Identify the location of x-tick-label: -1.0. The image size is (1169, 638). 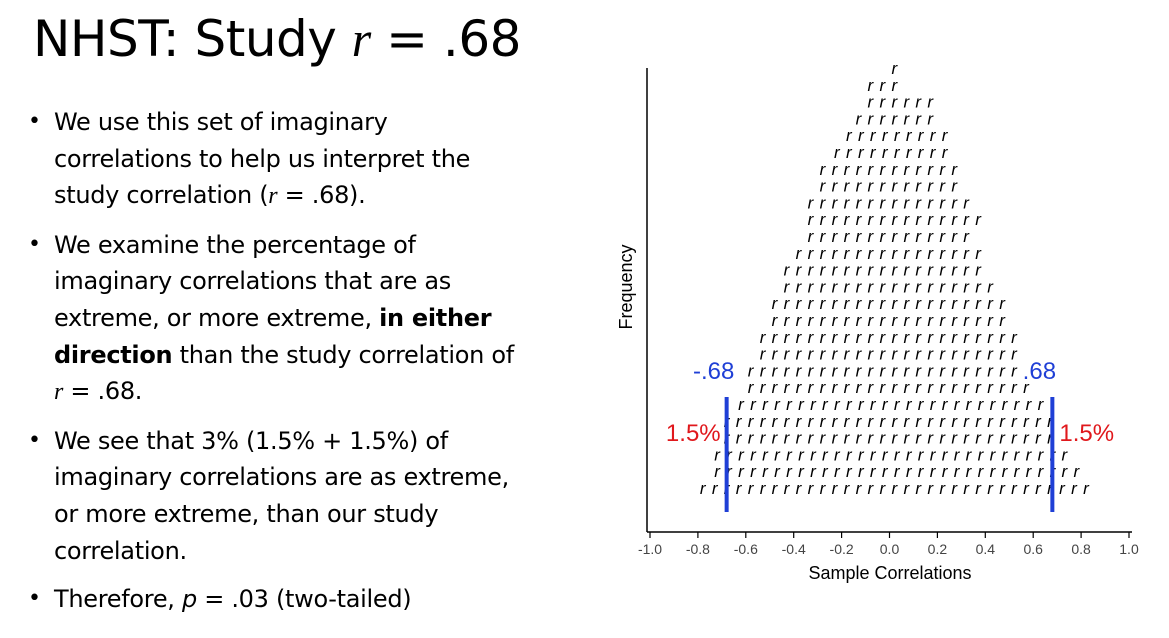
(650, 549).